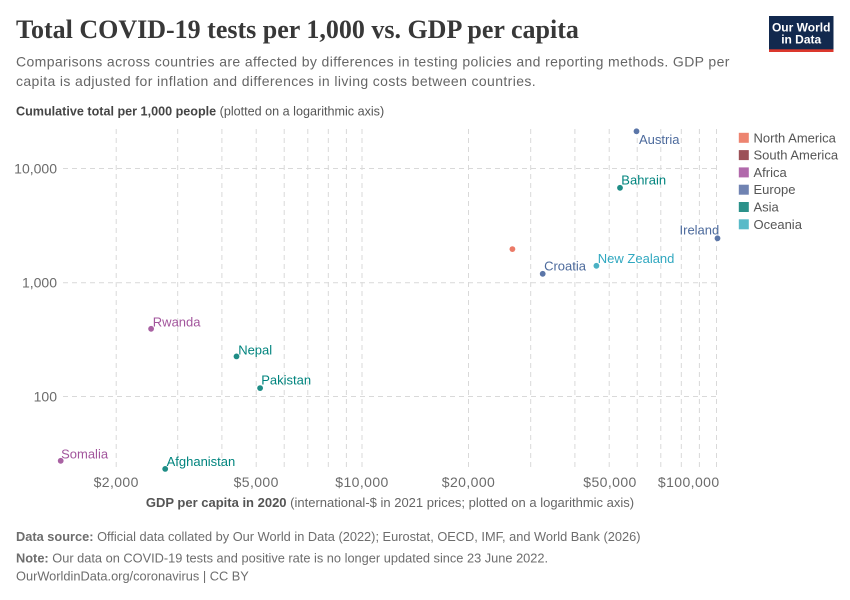 The height and width of the screenshot is (600, 850). What do you see at coordinates (775, 189) in the screenshot?
I see `svg-text: Europe` at bounding box center [775, 189].